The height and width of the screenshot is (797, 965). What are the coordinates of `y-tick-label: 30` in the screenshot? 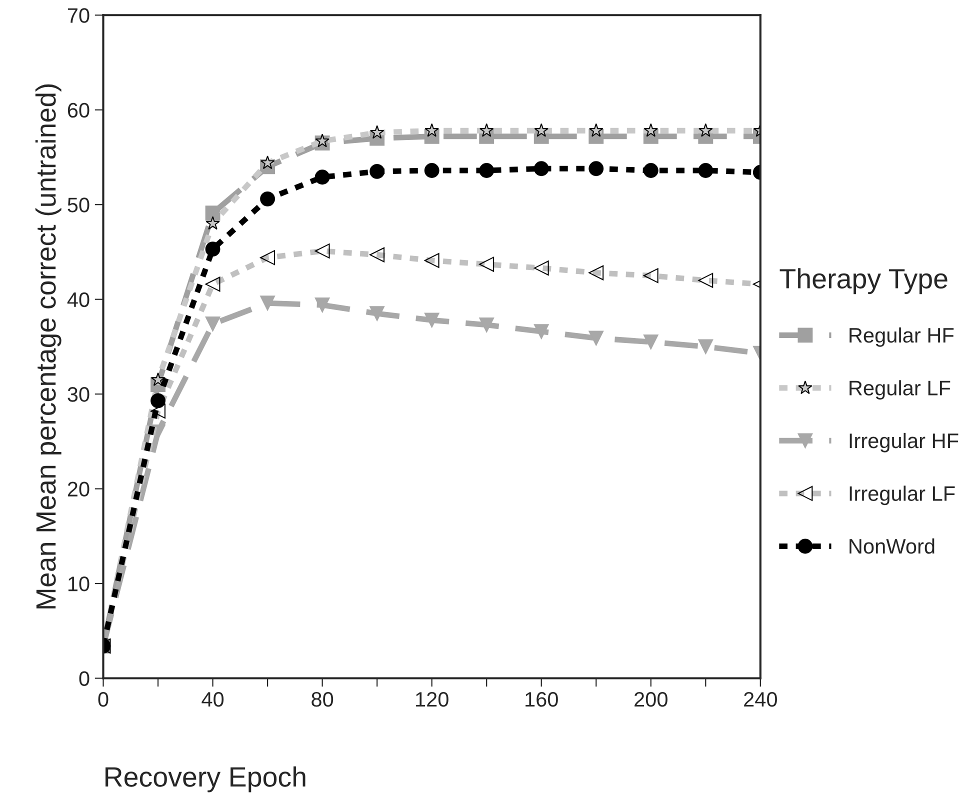 It's located at (79, 394).